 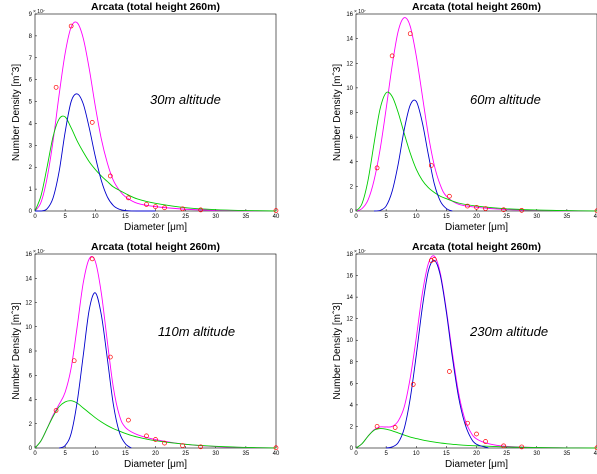 What do you see at coordinates (352, 384) in the screenshot?
I see `y-tick-label: 6` at bounding box center [352, 384].